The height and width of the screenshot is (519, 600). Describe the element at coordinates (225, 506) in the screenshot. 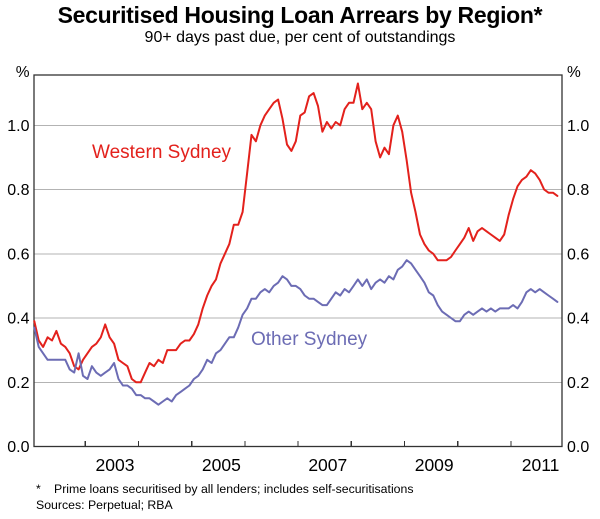

I see `sources-line: Sources: Perpetual; RBA` at that location.